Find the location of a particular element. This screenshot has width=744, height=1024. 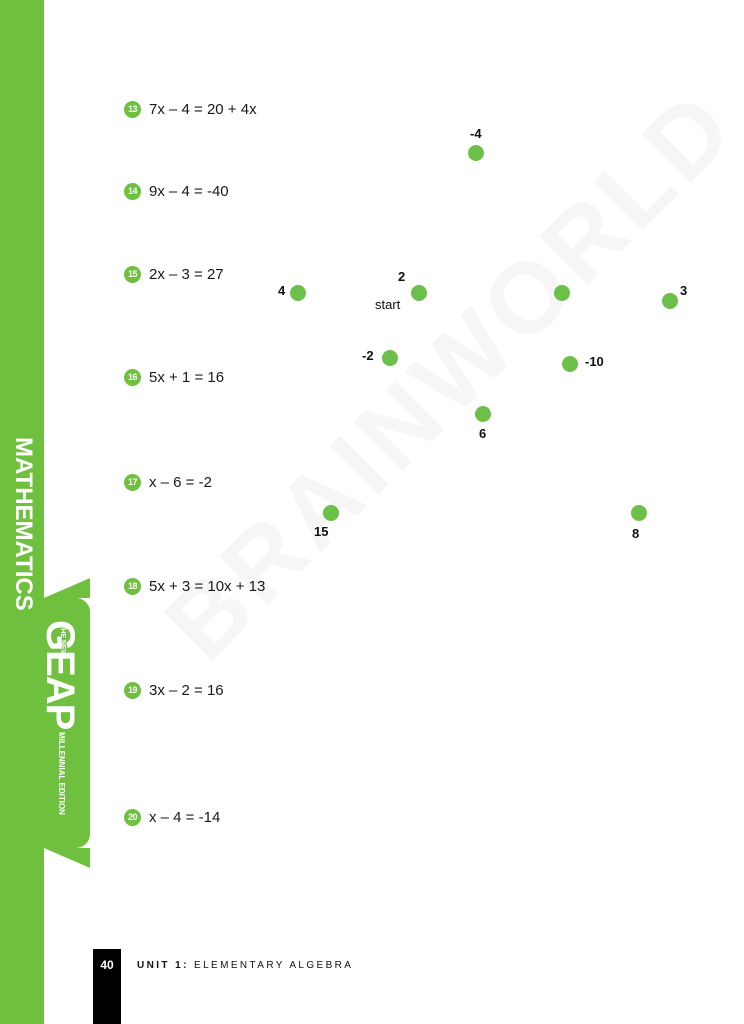

problem-number-badge: 13 is located at coordinates (132, 109).